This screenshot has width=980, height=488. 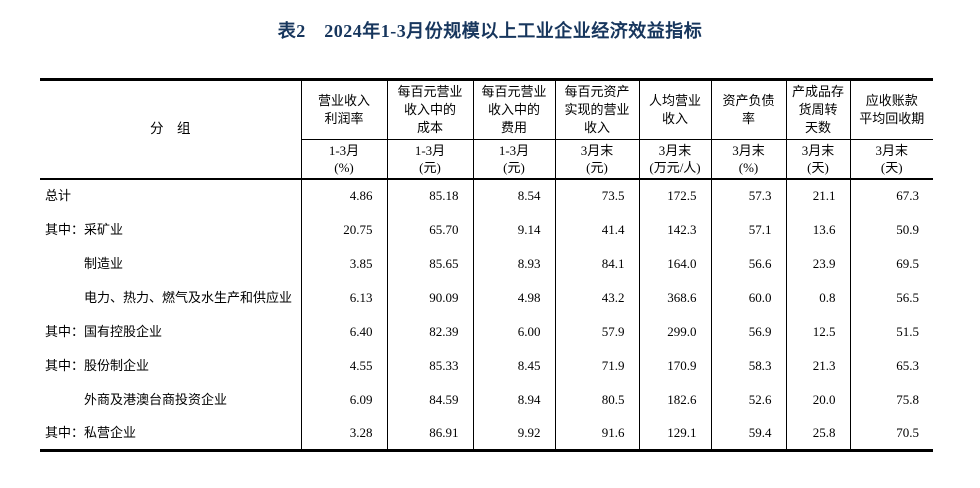 I want to click on data-cell: 3.28, so click(x=343, y=433).